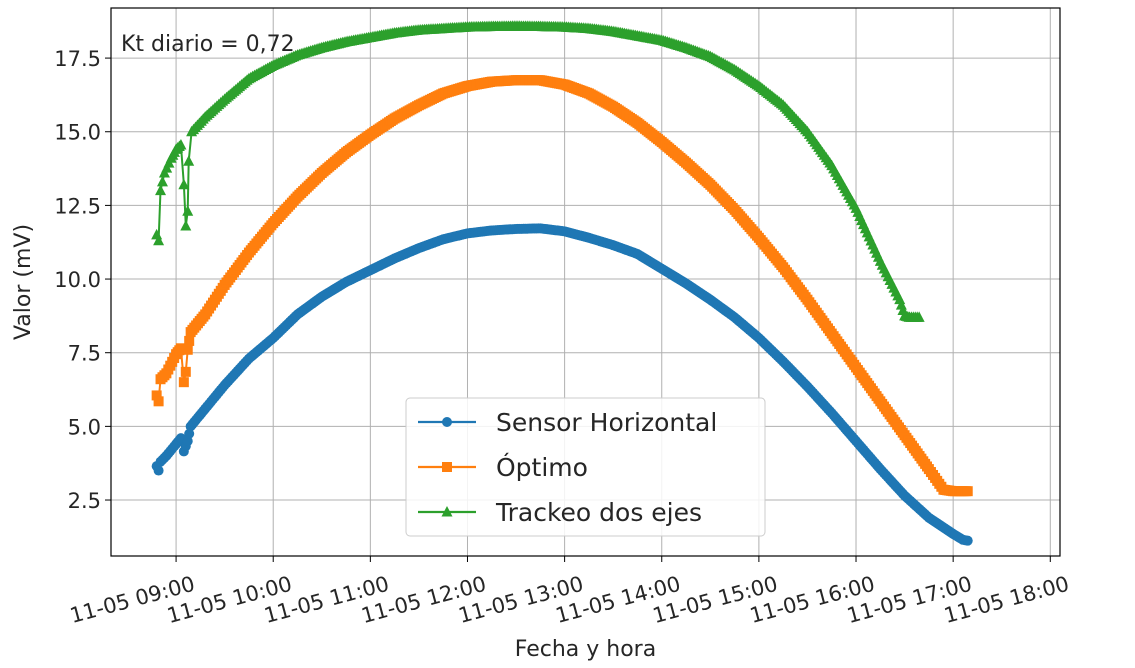 This screenshot has height=668, width=1135. I want to click on annotation-kt: Kt diario = 0,72, so click(208, 44).